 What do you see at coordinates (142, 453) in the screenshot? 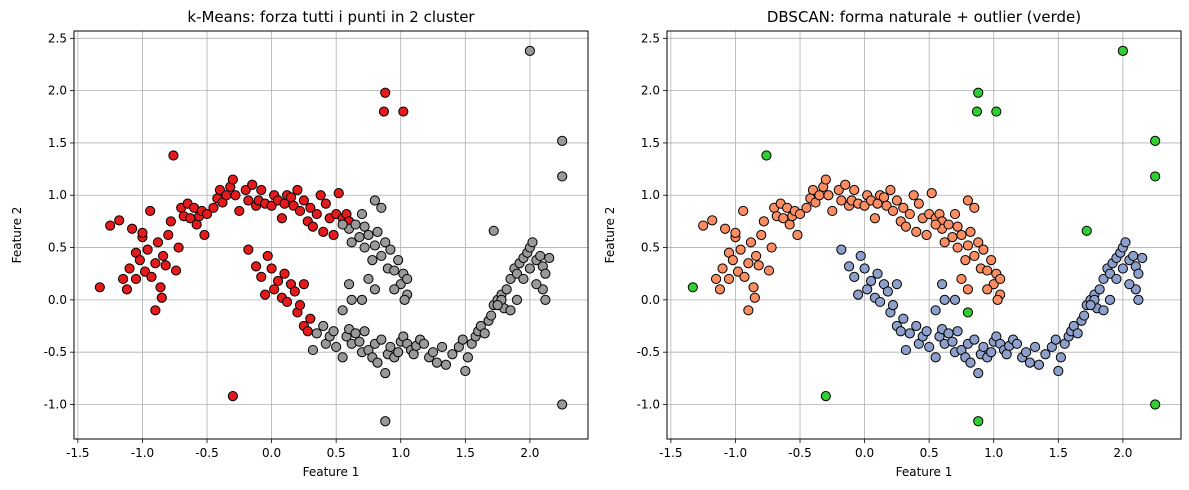
I see `x-tick-label: -1.0` at bounding box center [142, 453].